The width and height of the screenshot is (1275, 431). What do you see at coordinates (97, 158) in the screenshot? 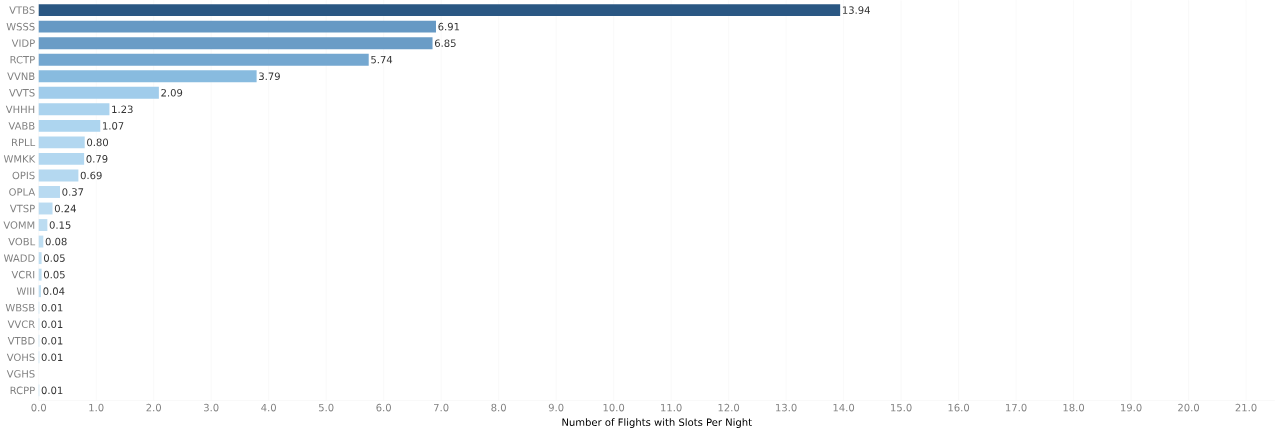
I see `data-label: 0.79` at bounding box center [97, 158].